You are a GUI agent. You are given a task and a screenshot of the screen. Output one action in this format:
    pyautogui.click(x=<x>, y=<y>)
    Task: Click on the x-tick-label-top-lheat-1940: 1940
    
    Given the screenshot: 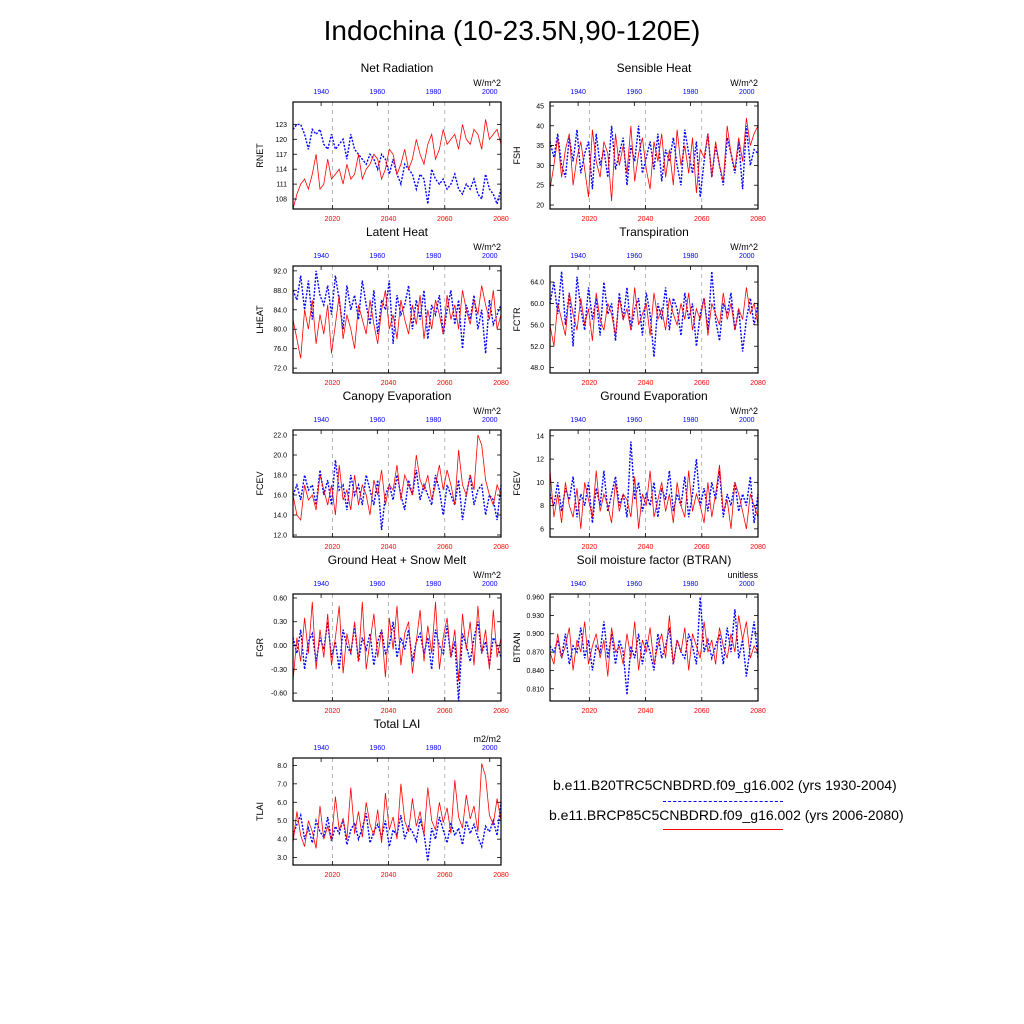 What is the action you would take?
    pyautogui.click(x=321, y=256)
    